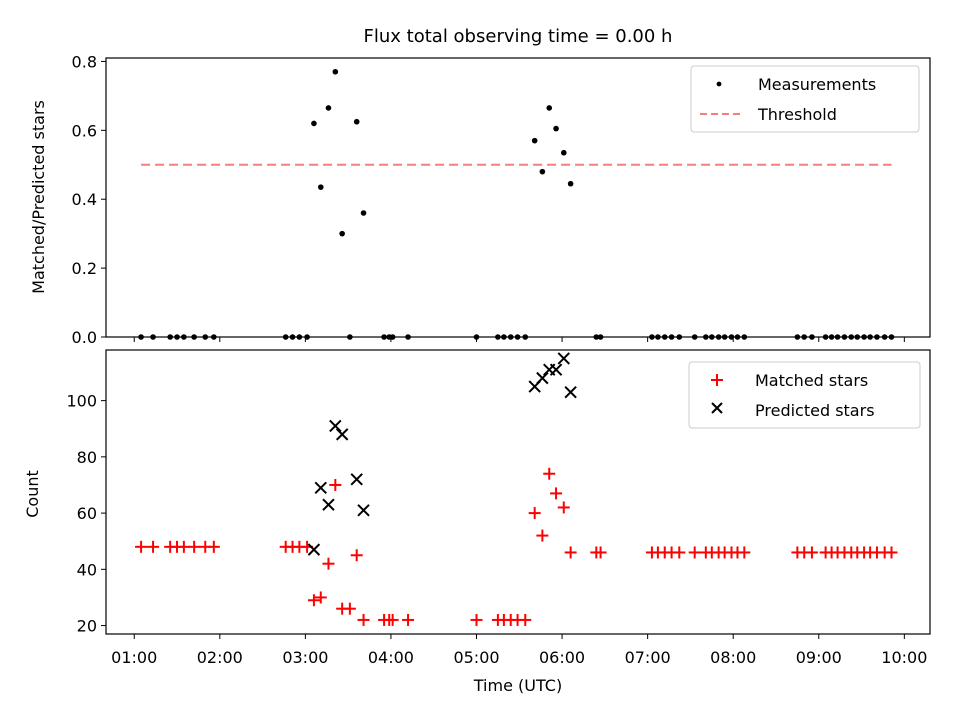  Describe the element at coordinates (84, 268) in the screenshot. I see `y-tick-label: 0.2` at that location.